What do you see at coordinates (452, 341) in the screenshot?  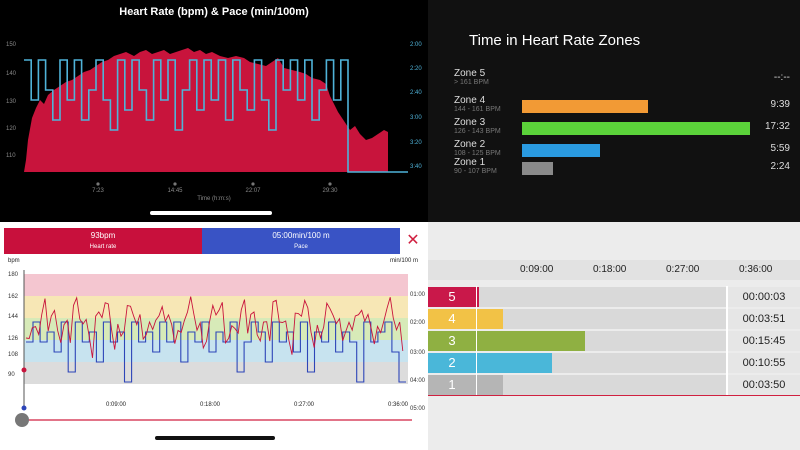 I see `zone-table-zone: 3` at bounding box center [452, 341].